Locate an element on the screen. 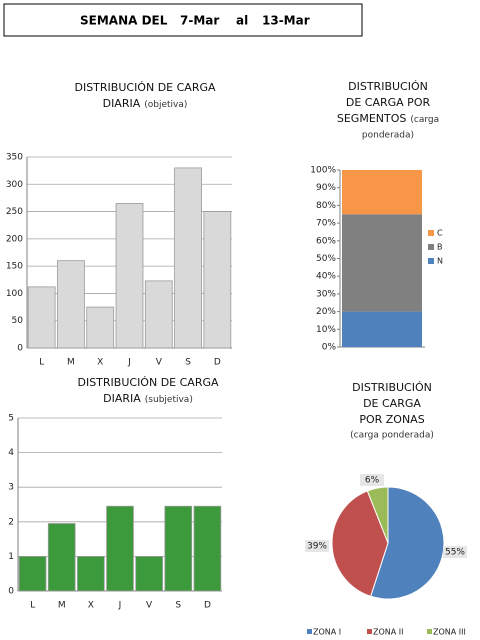 Image resolution: width=480 pixels, height=640 pixels. chart-title: SEGMENTOS (carga is located at coordinates (388, 118).